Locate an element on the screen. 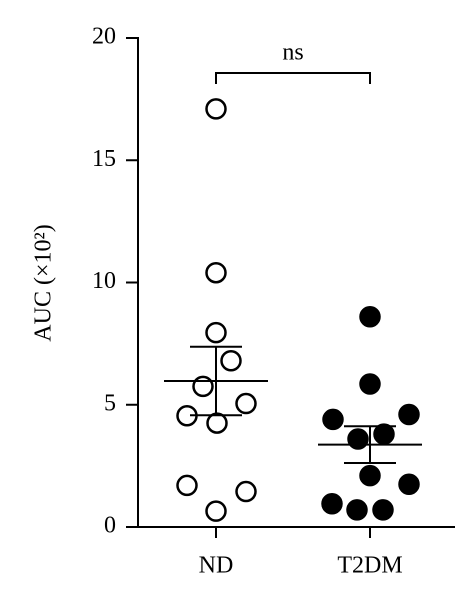 The width and height of the screenshot is (474, 609). x-tick-label: ND is located at coordinates (216, 566).